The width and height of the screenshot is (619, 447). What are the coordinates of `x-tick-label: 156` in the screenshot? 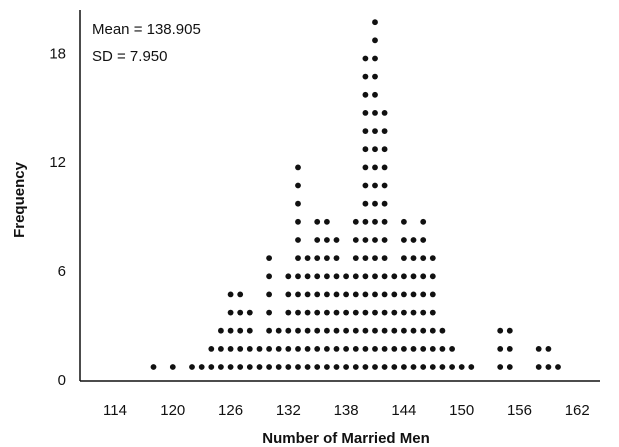 It's located at (519, 410).